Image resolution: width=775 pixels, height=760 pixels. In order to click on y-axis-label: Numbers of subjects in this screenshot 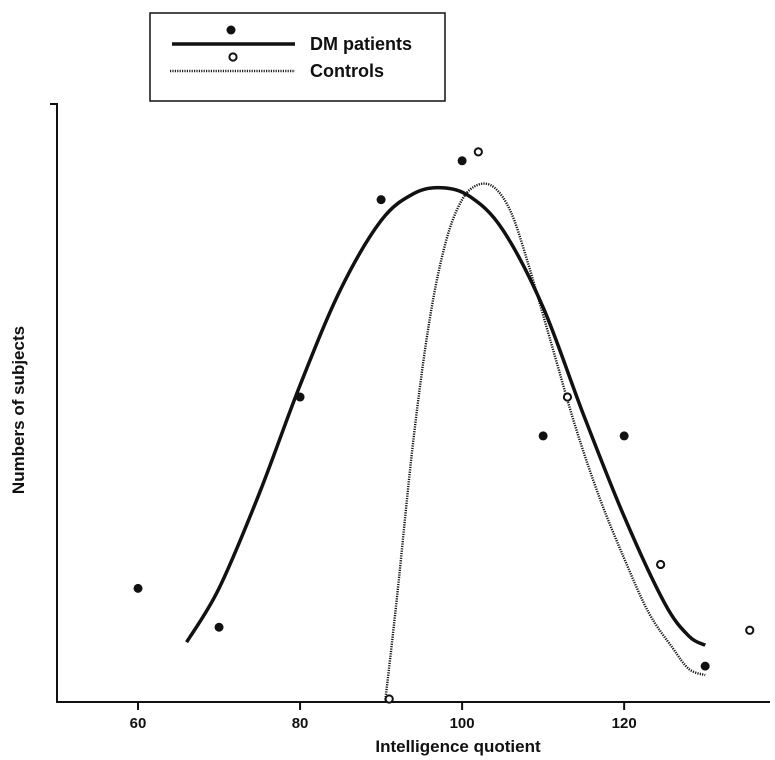, I will do `click(18, 410)`.